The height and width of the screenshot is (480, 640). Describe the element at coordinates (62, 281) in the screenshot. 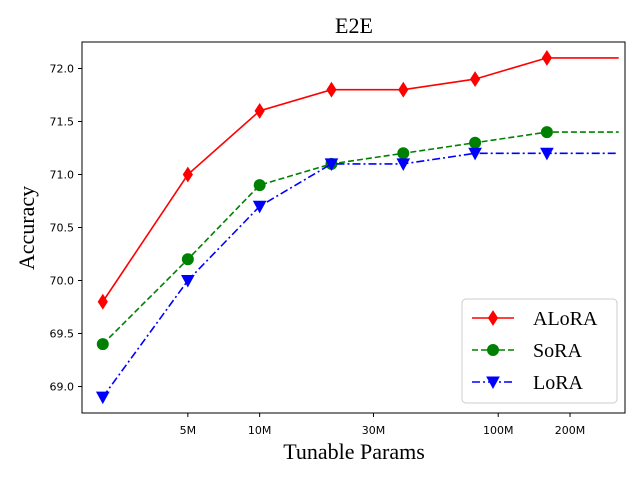

I see `y-tick-label: 70.0` at that location.